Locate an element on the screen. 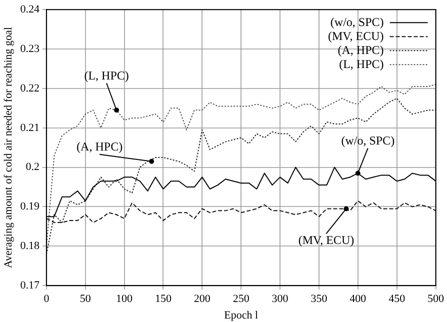  x-tick-label: 500 is located at coordinates (436, 299).